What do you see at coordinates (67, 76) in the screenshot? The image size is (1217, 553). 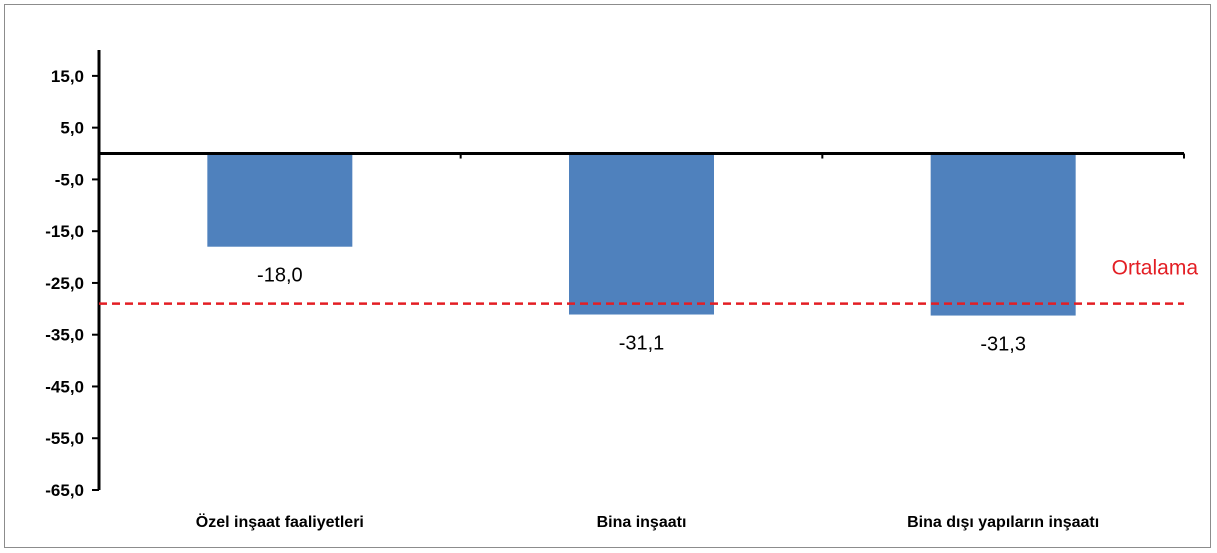 I see `y-tick-label: 15,0` at bounding box center [67, 76].